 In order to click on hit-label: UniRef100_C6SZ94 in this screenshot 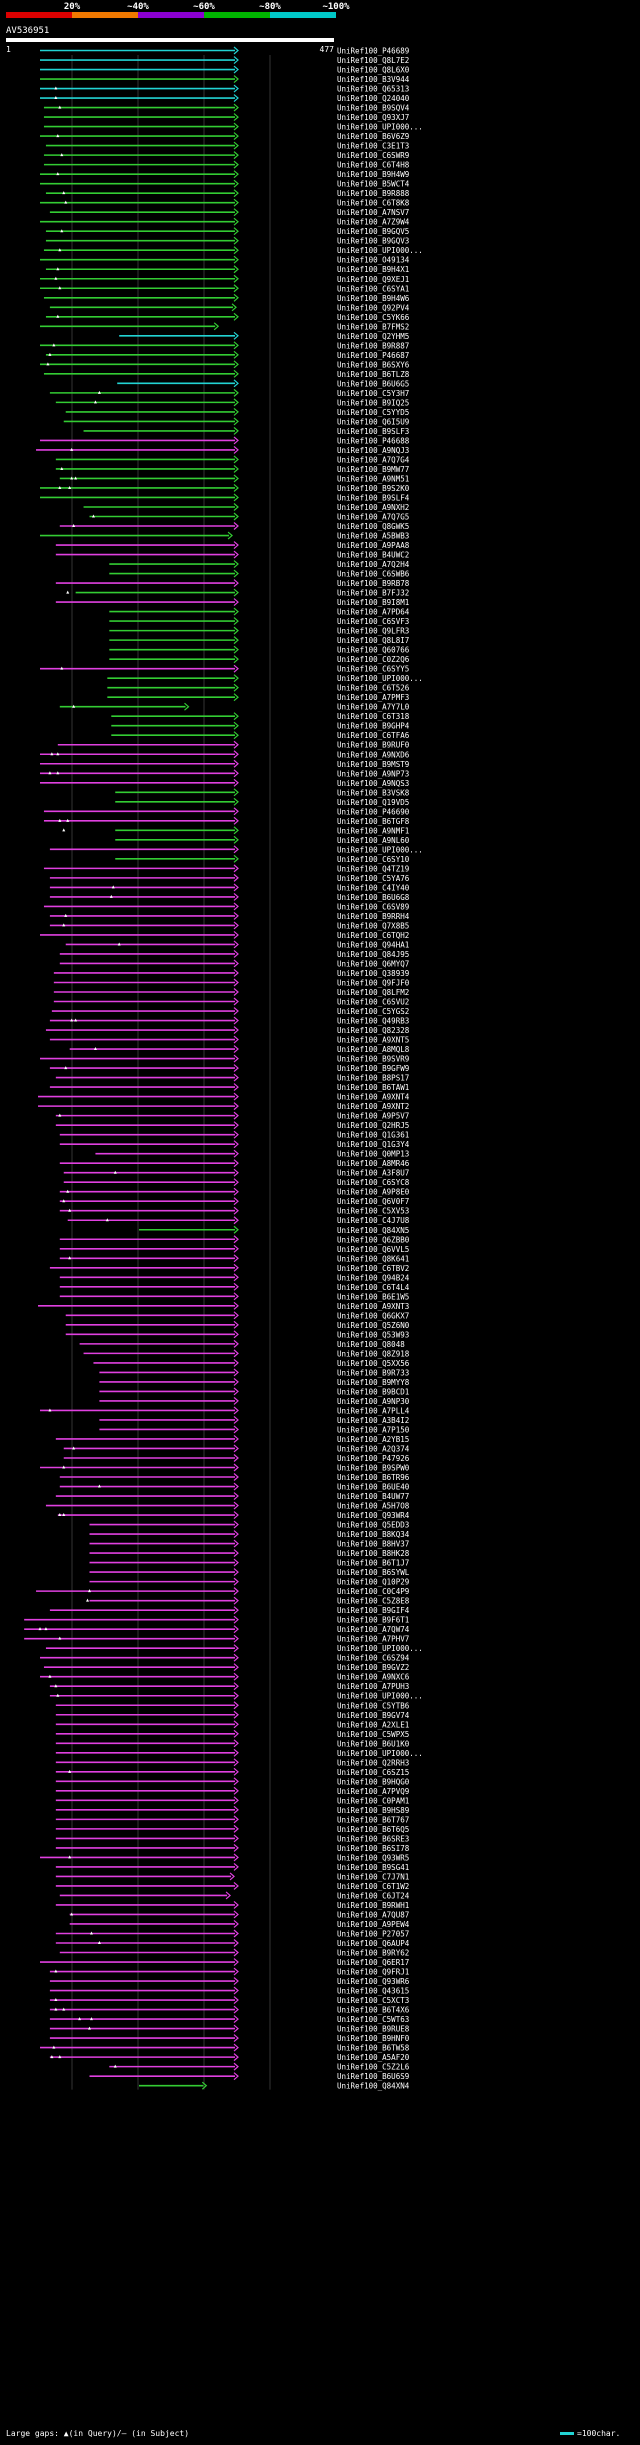, I will do `click(373, 1658)`.